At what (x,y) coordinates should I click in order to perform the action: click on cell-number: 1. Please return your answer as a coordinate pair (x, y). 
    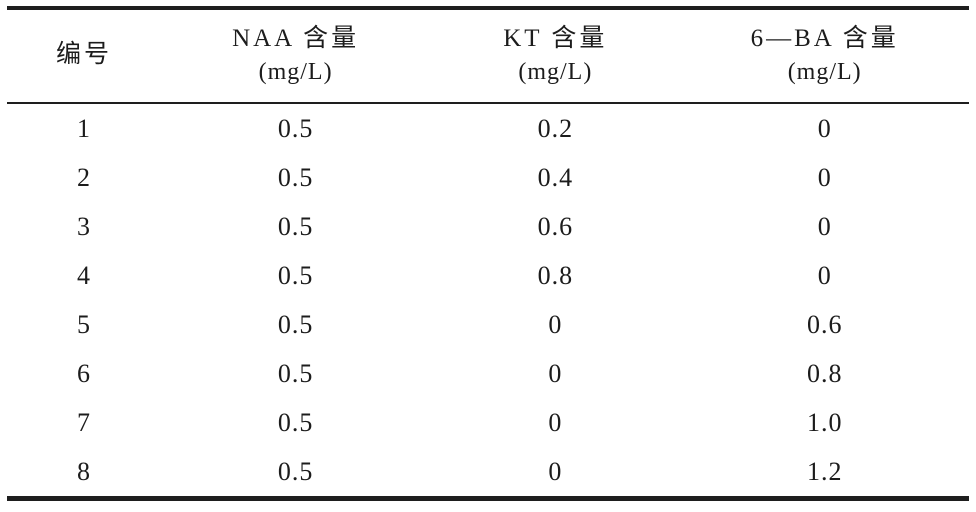
    Looking at the image, I should click on (83, 128).